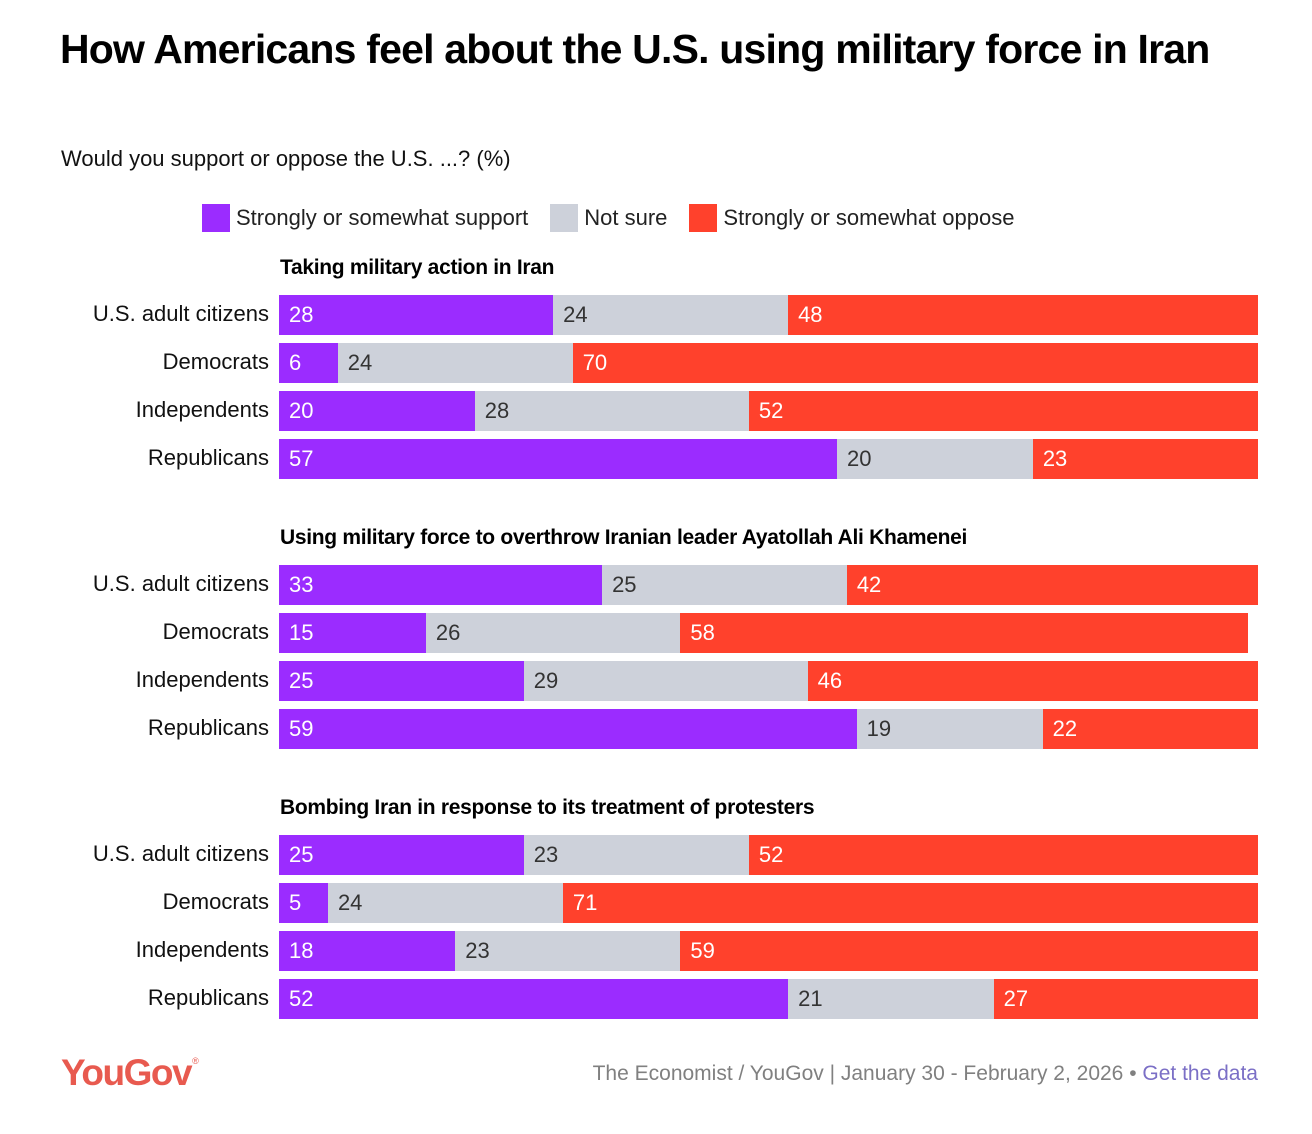 The image size is (1312, 1134). Describe the element at coordinates (352, 633) in the screenshot. I see `bar-segment-support: 15` at that location.